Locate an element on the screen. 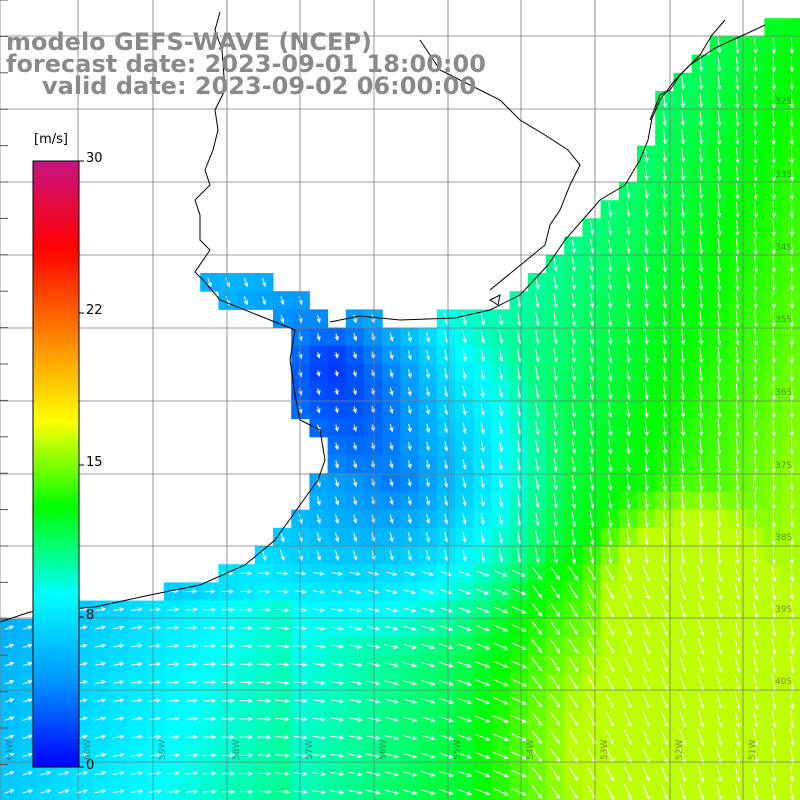 Image resolution: width=800 pixels, height=800 pixels. colorbar-tick-label: 0 is located at coordinates (90, 765).